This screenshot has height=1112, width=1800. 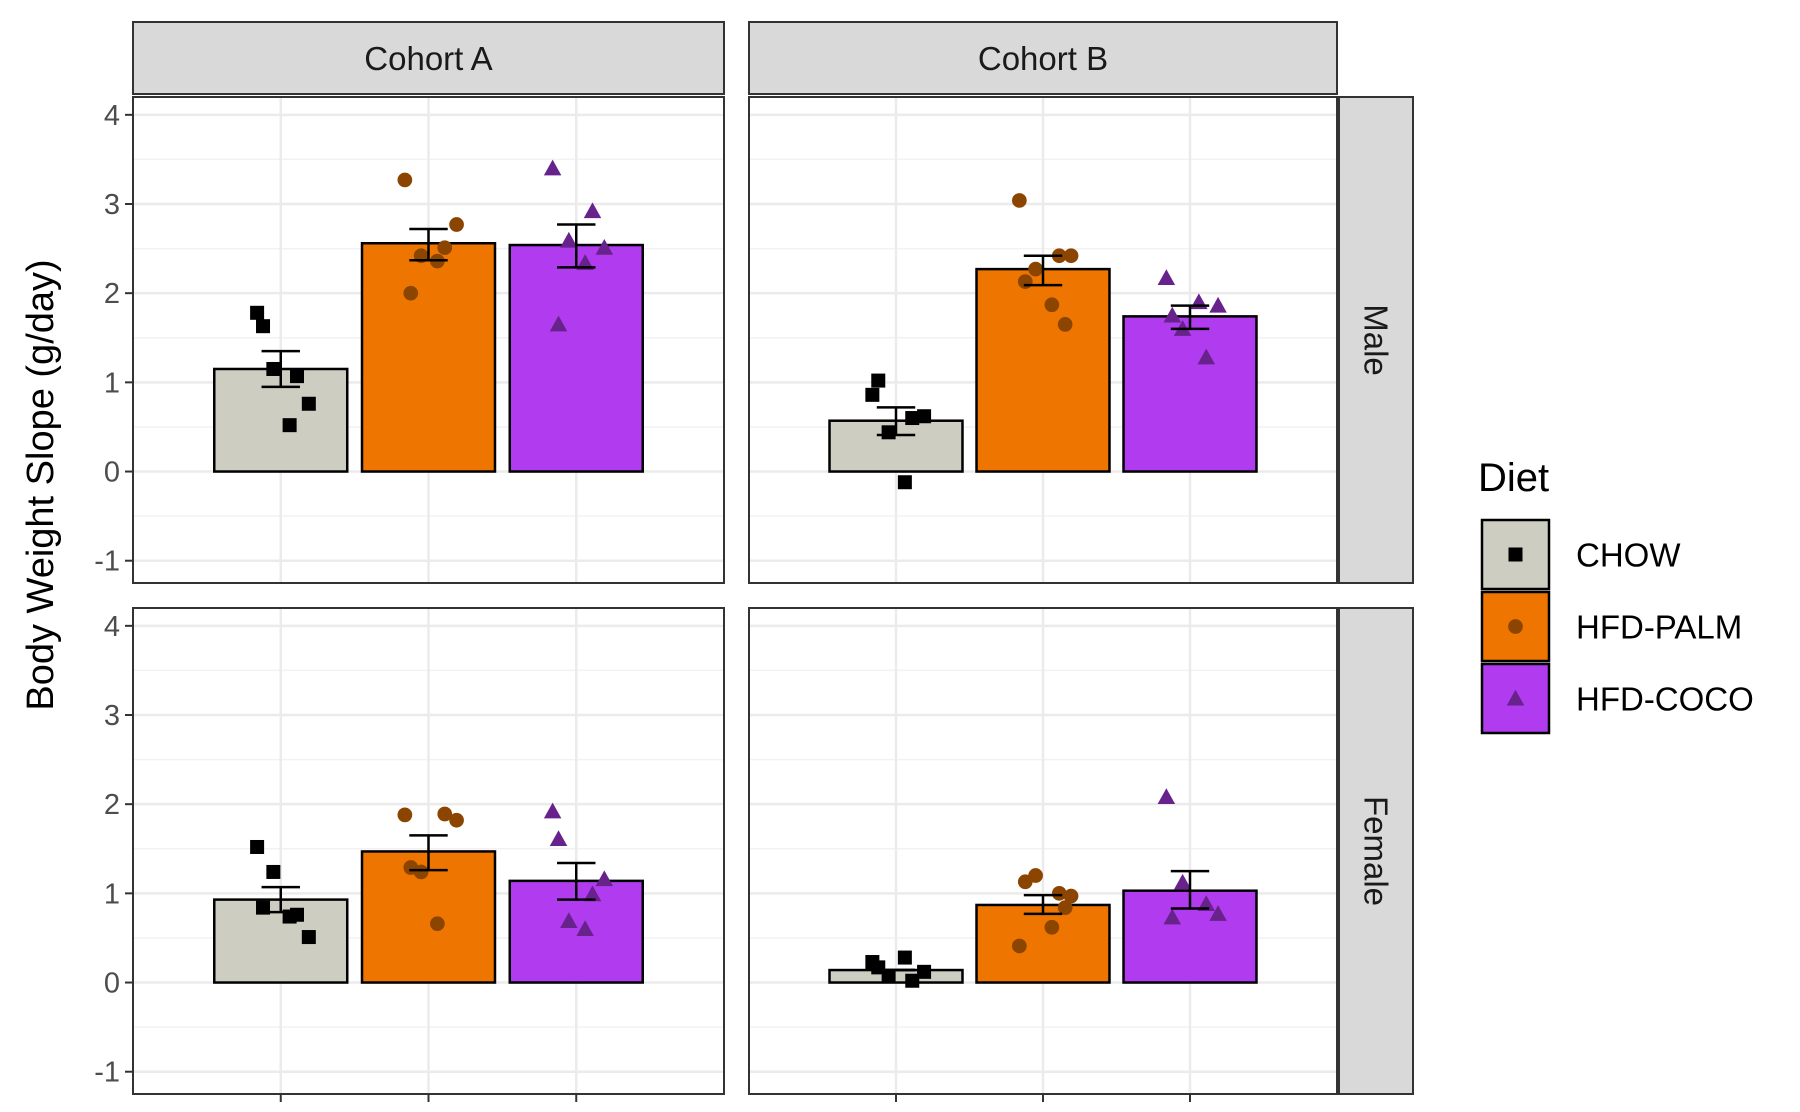 I want to click on facet-label-female: Female, so click(x=1376, y=851).